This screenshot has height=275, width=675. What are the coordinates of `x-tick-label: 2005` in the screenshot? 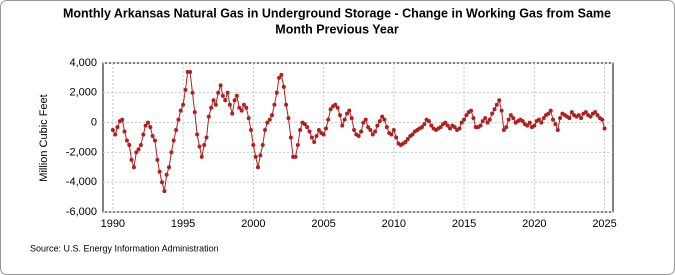 It's located at (323, 224).